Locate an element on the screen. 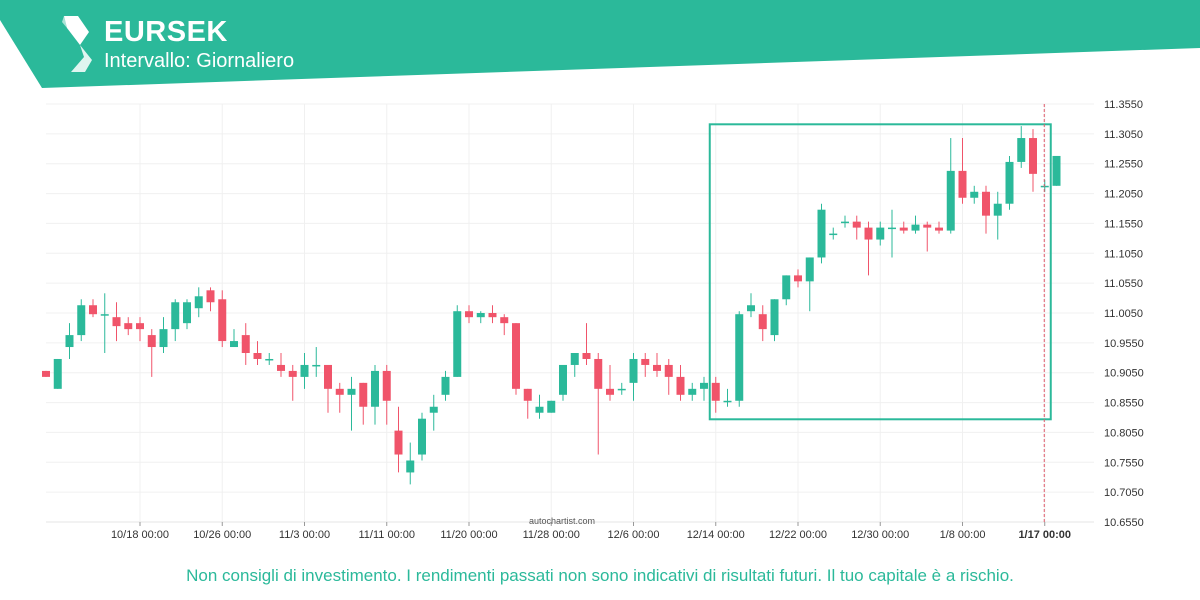 The width and height of the screenshot is (1200, 600). x-tick-label: 12/30 00:00 is located at coordinates (880, 535).